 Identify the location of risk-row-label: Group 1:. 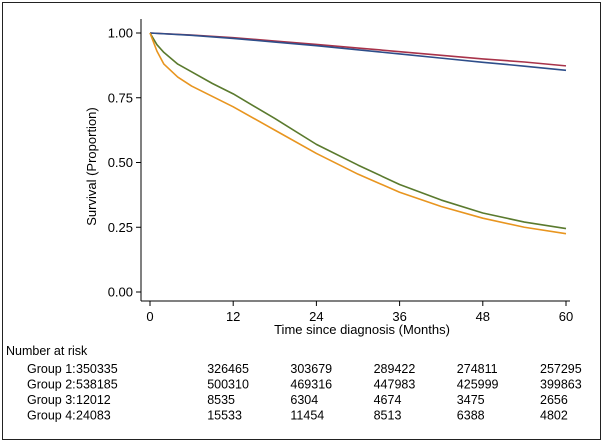
(51, 369).